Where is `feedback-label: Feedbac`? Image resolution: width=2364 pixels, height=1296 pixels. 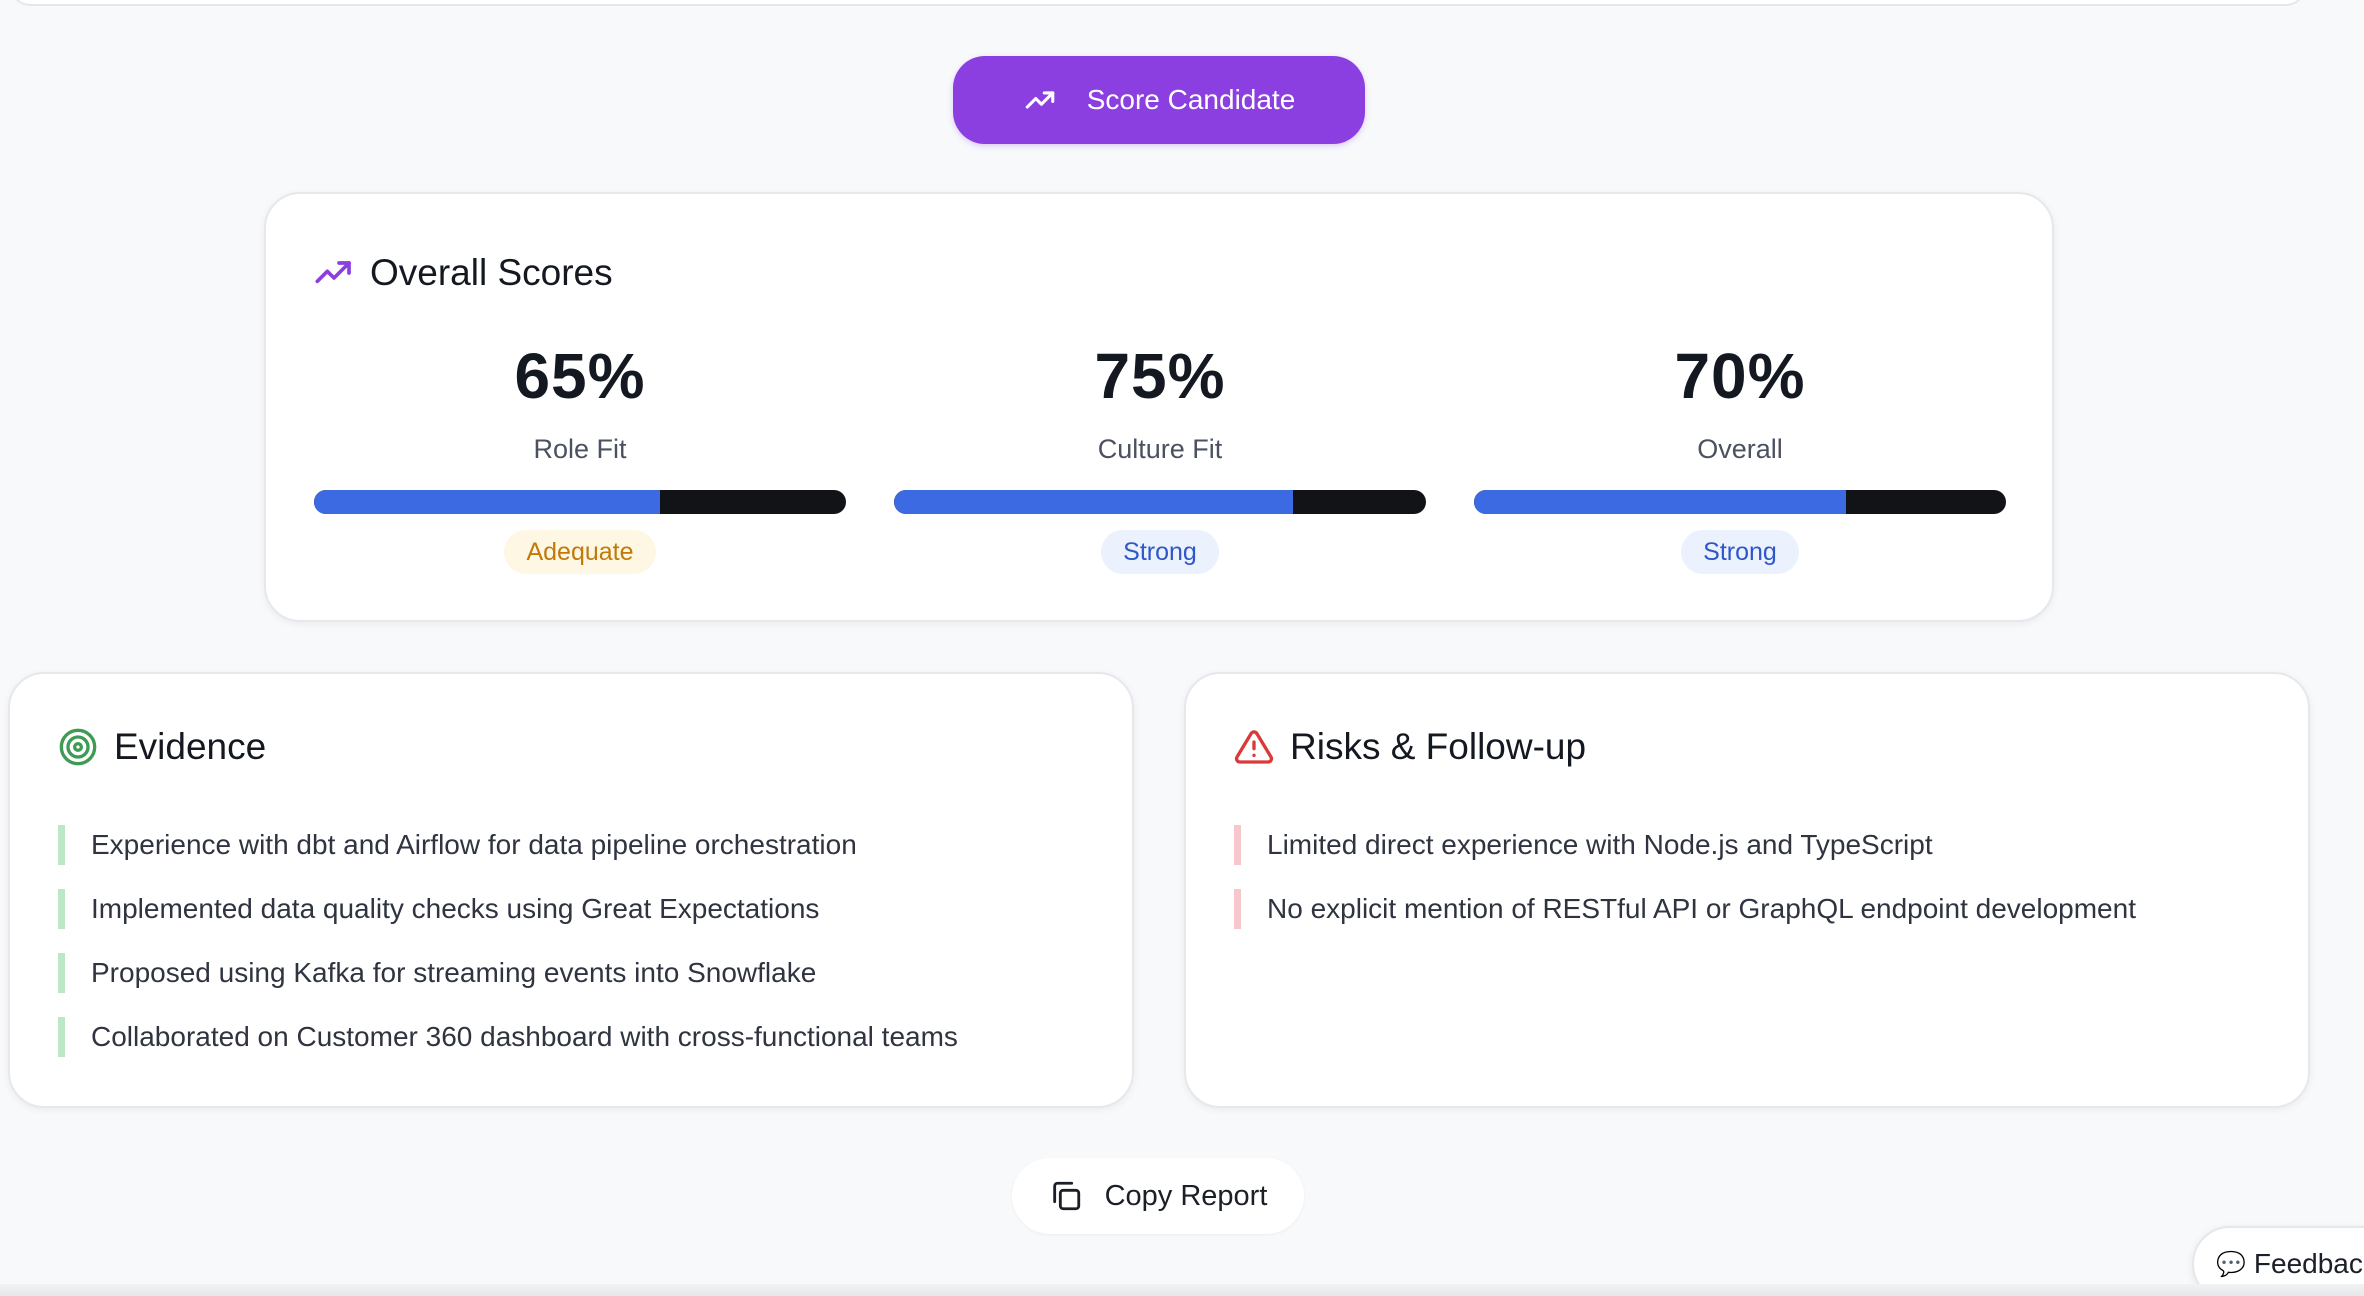 feedback-label: Feedbac is located at coordinates (2308, 1263).